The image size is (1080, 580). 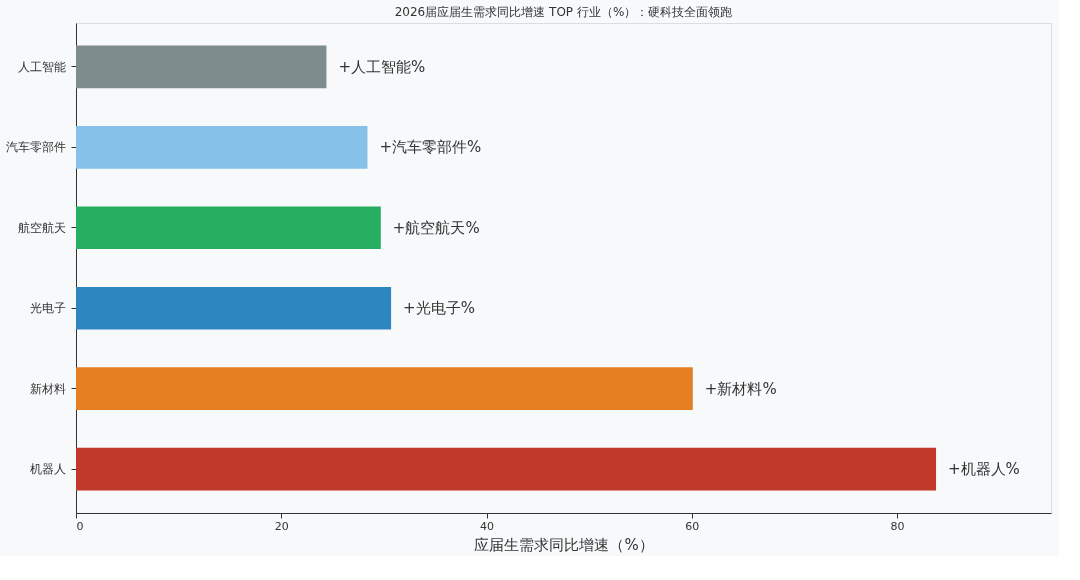 What do you see at coordinates (740, 388) in the screenshot?
I see `data-label: +新材料%` at bounding box center [740, 388].